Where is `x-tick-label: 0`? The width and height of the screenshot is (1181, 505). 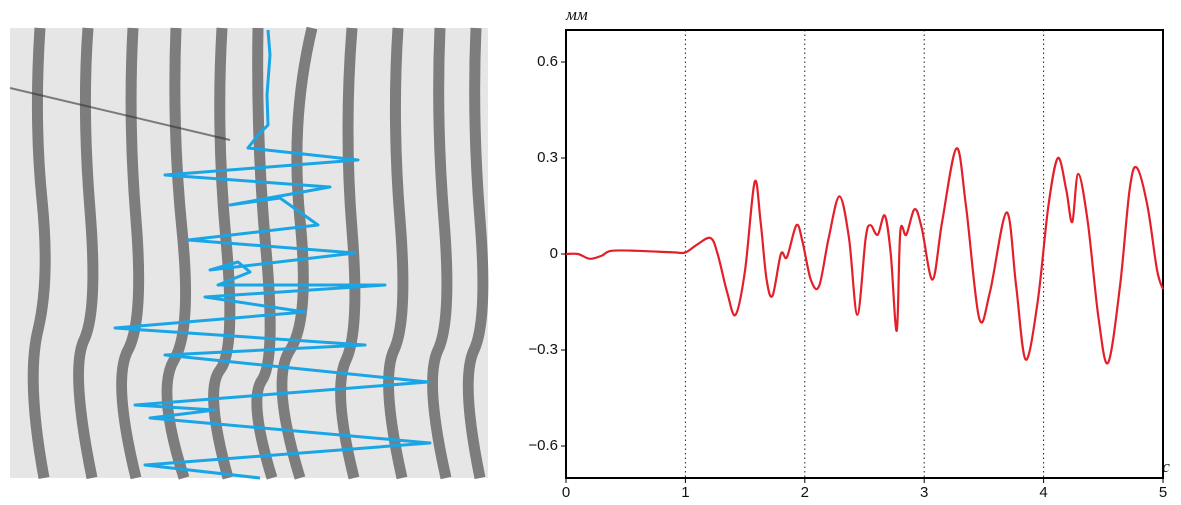
x-tick-label: 0 is located at coordinates (566, 492).